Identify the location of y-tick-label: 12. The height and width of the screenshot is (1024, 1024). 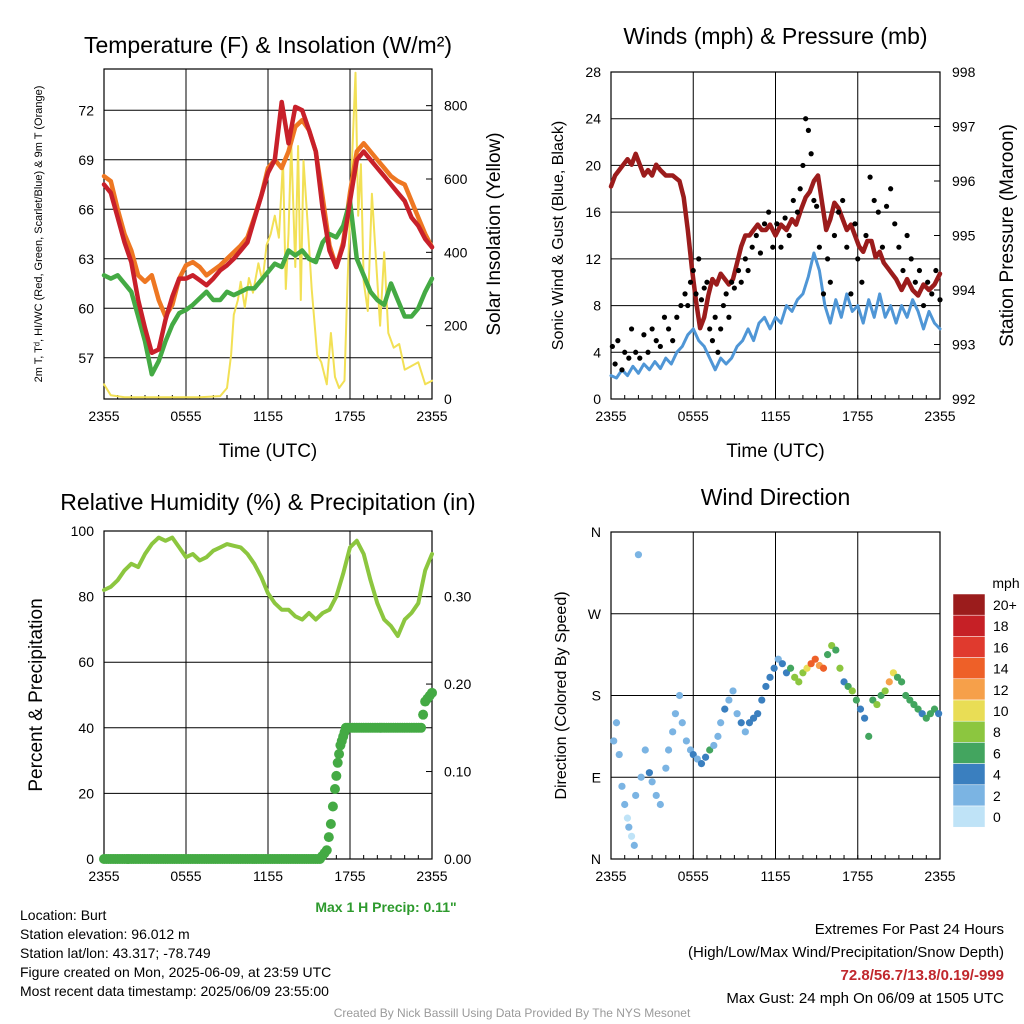
(593, 259).